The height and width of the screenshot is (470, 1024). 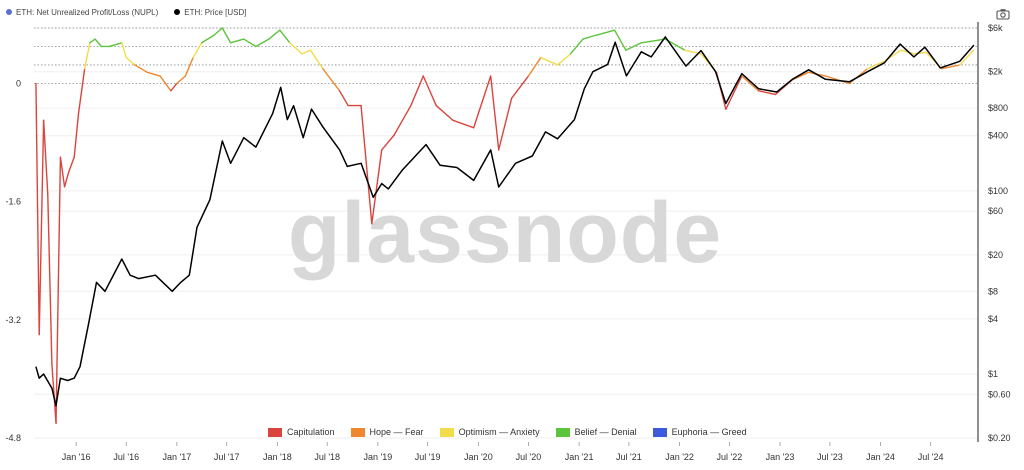 I want to click on zone-legend-item: Hope — Fear, so click(x=387, y=432).